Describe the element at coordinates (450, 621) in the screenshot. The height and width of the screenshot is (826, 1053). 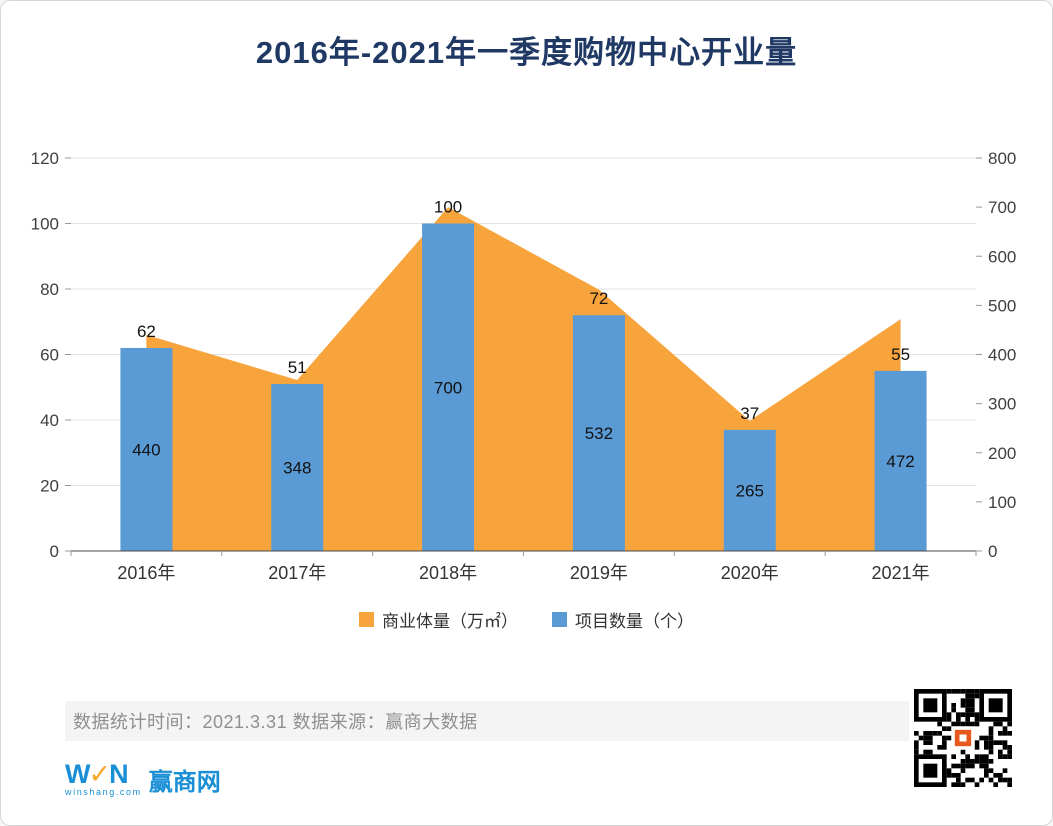
I see `legend-label-volume: 商业体量（万㎡）` at that location.